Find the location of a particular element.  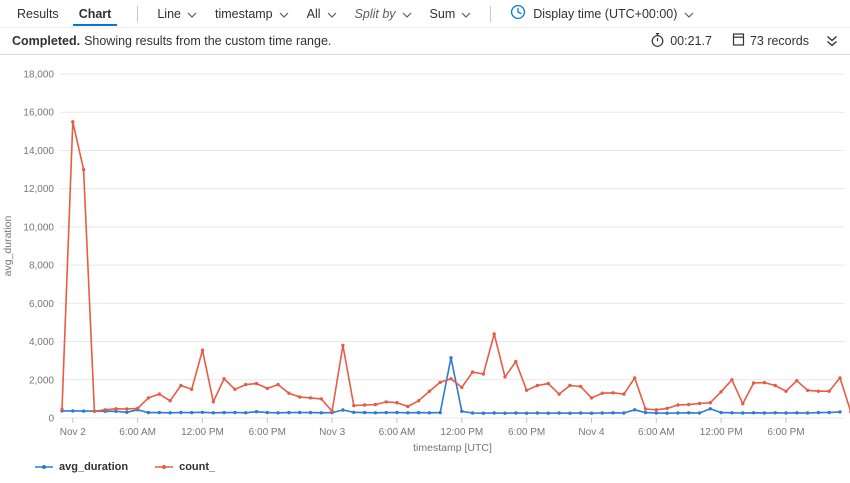

x-axis-tick-label: Nov 2 is located at coordinates (73, 432).